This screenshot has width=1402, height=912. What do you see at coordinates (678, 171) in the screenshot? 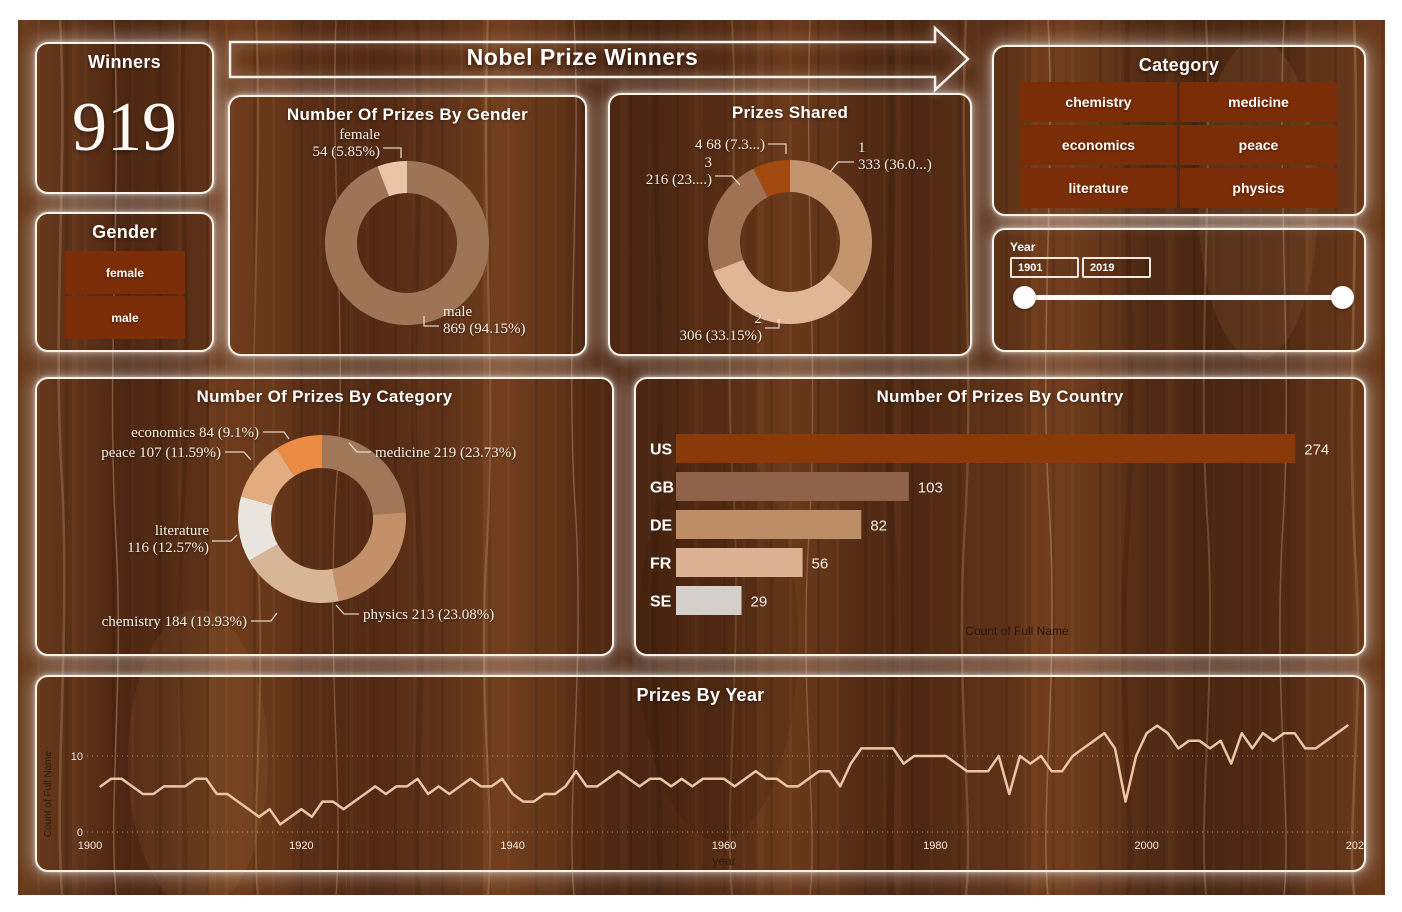
I see `donut-label-3: 3 216 (23....)` at bounding box center [678, 171].